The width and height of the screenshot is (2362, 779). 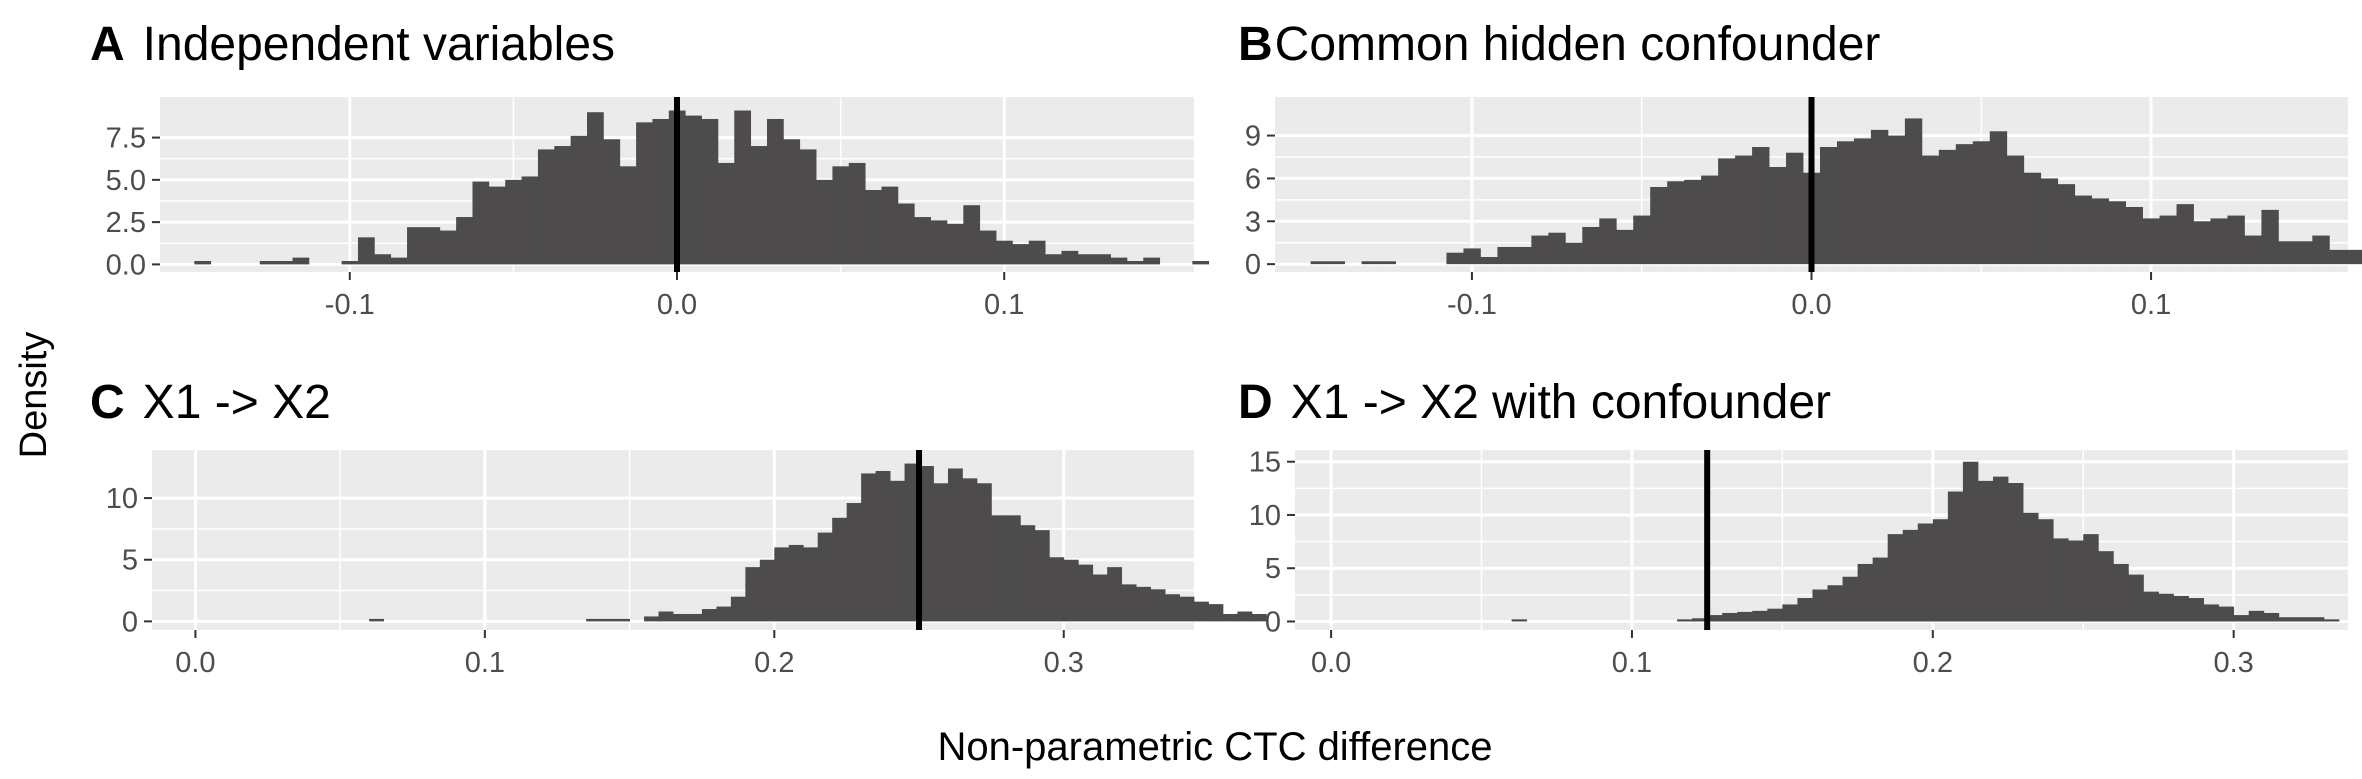 I want to click on y-tick-label: 2.5, so click(x=126, y=223).